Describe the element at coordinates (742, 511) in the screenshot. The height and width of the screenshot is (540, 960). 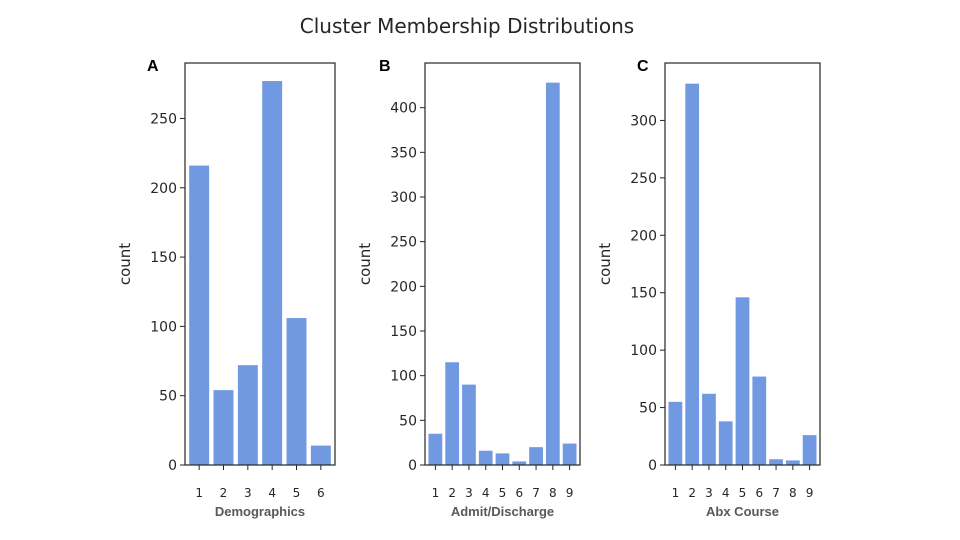
I see `x-axis-label: Abx Course` at that location.